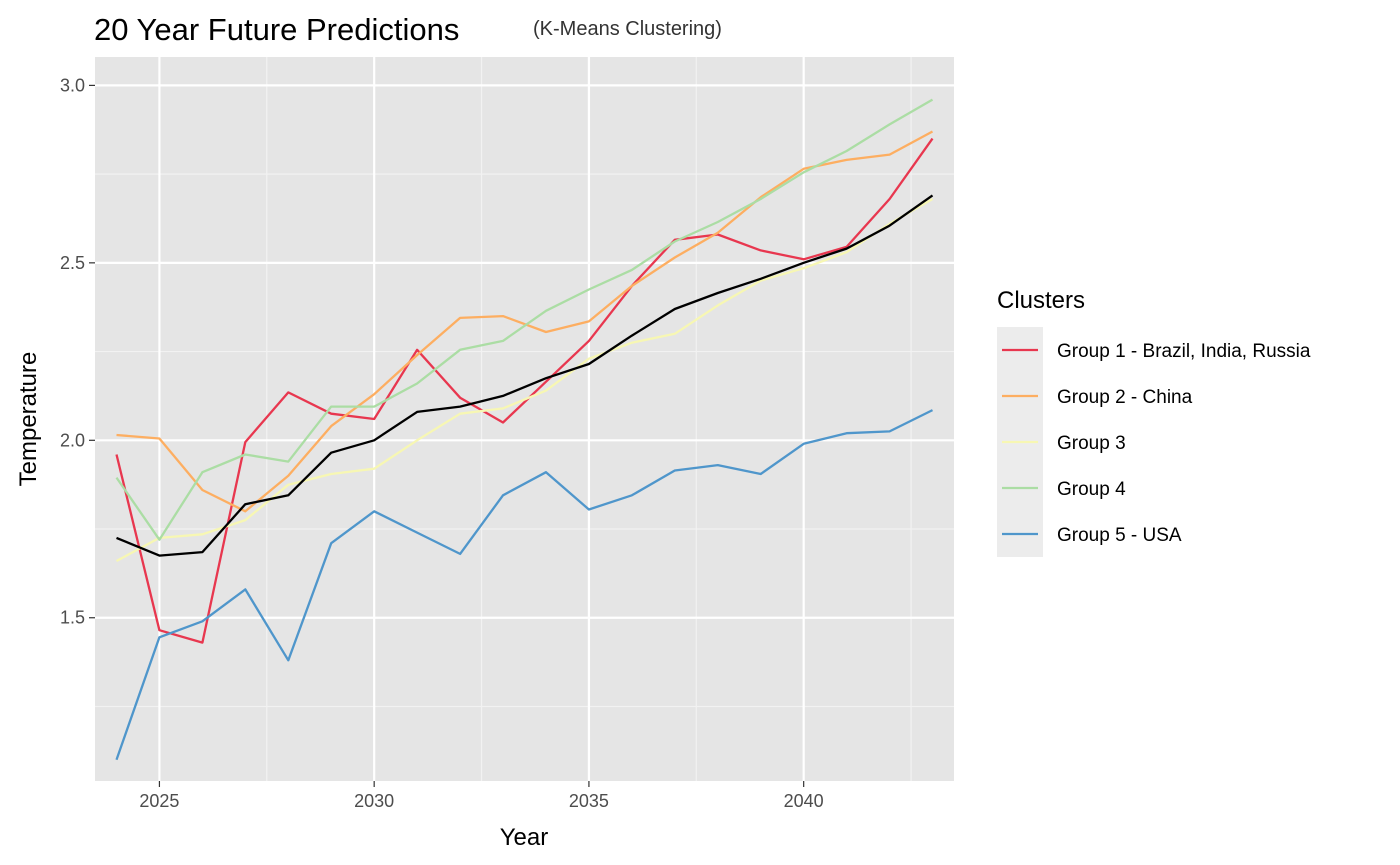 The height and width of the screenshot is (865, 1400). What do you see at coordinates (1125, 397) in the screenshot?
I see `legend-label-group-2: Group 2 - China` at bounding box center [1125, 397].